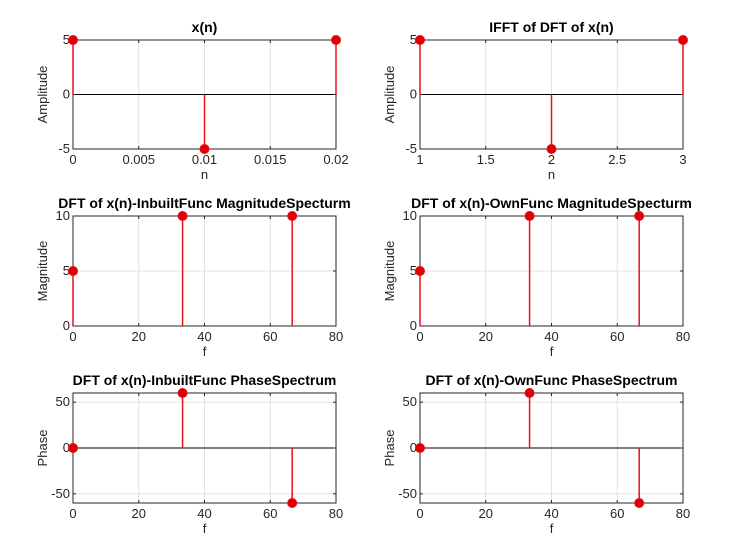 This screenshot has width=743, height=554. Describe the element at coordinates (551, 380) in the screenshot. I see `subplot-title: DFT of x(n)-OwnFunc PhaseSpectrum` at that location.